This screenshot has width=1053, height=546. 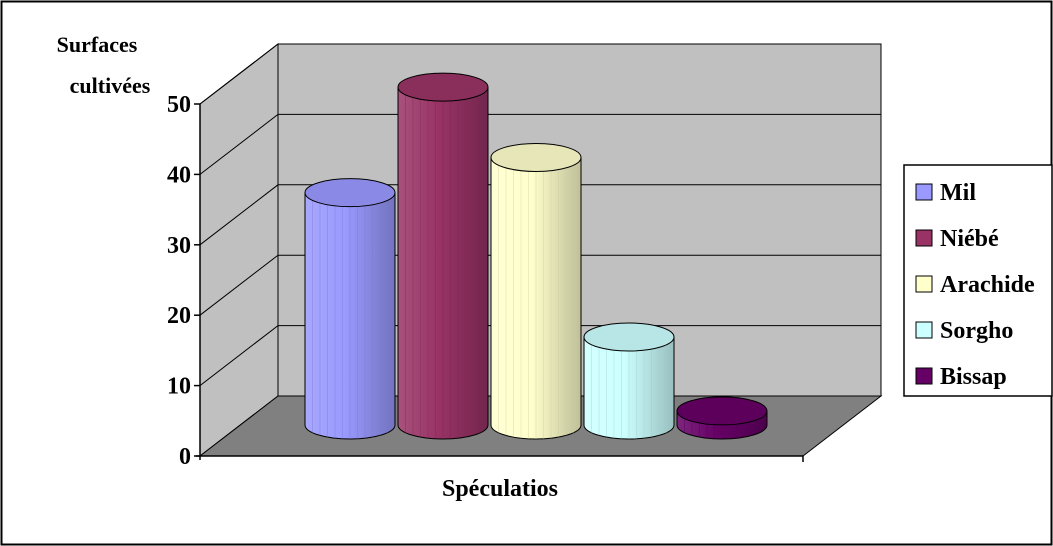 What do you see at coordinates (500, 489) in the screenshot?
I see `x-axis-label: Spéculatios` at bounding box center [500, 489].